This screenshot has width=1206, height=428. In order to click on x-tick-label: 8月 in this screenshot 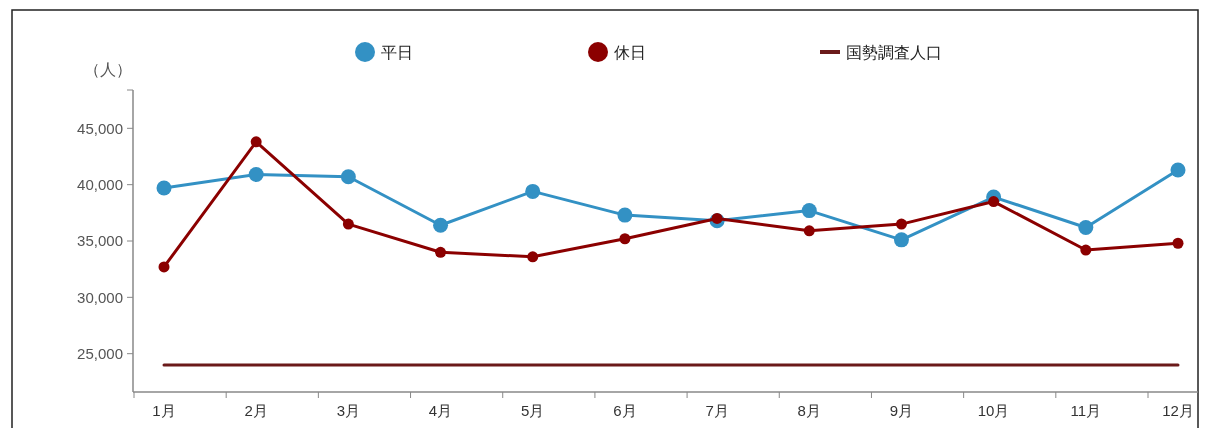, I will do `click(809, 410)`.